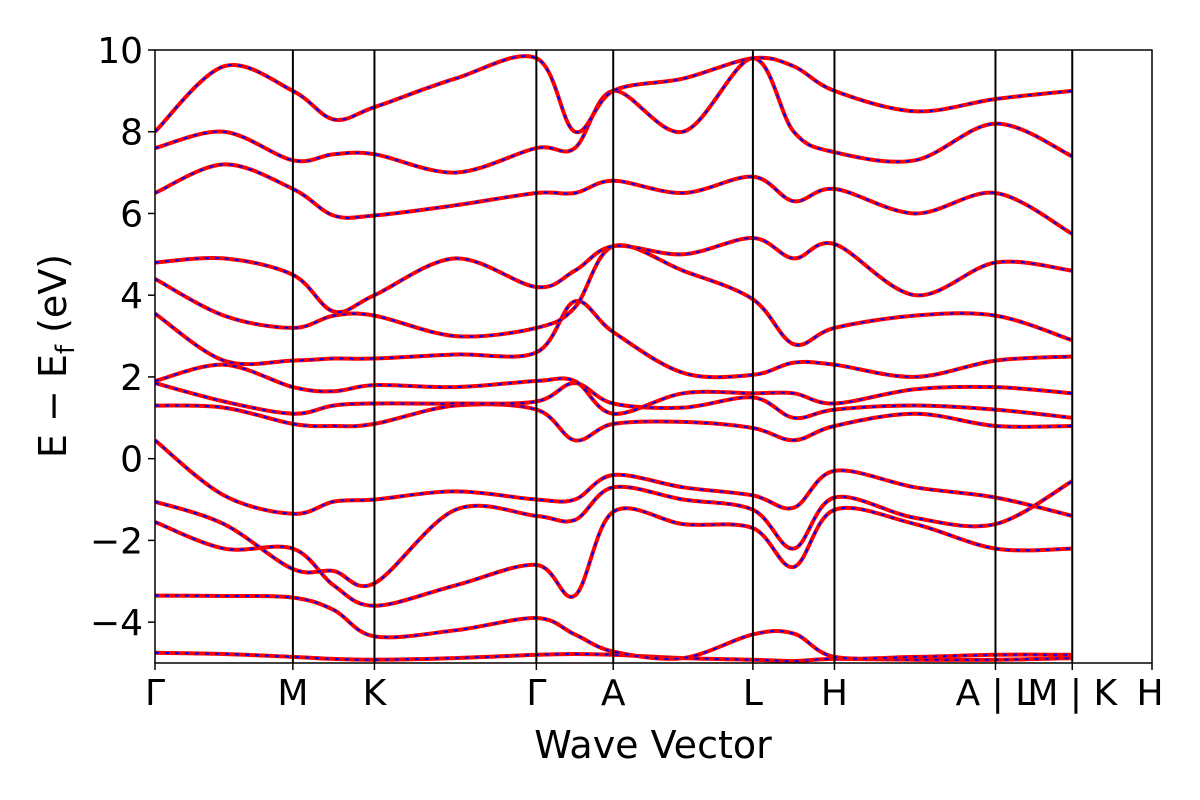 Image resolution: width=1200 pixels, height=800 pixels. What do you see at coordinates (116, 623) in the screenshot?
I see `y-tick-label-0: −4` at bounding box center [116, 623].